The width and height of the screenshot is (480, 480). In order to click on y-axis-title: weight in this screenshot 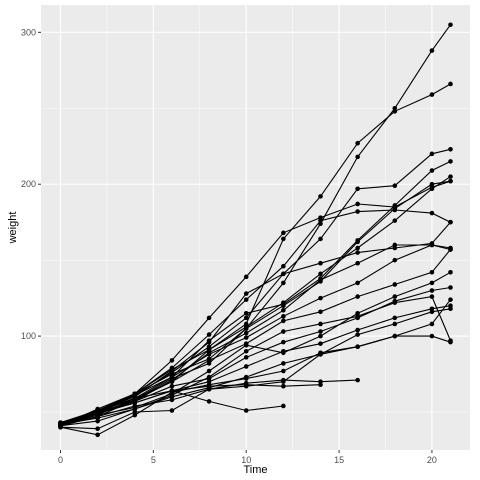, I will do `click(13, 228)`.